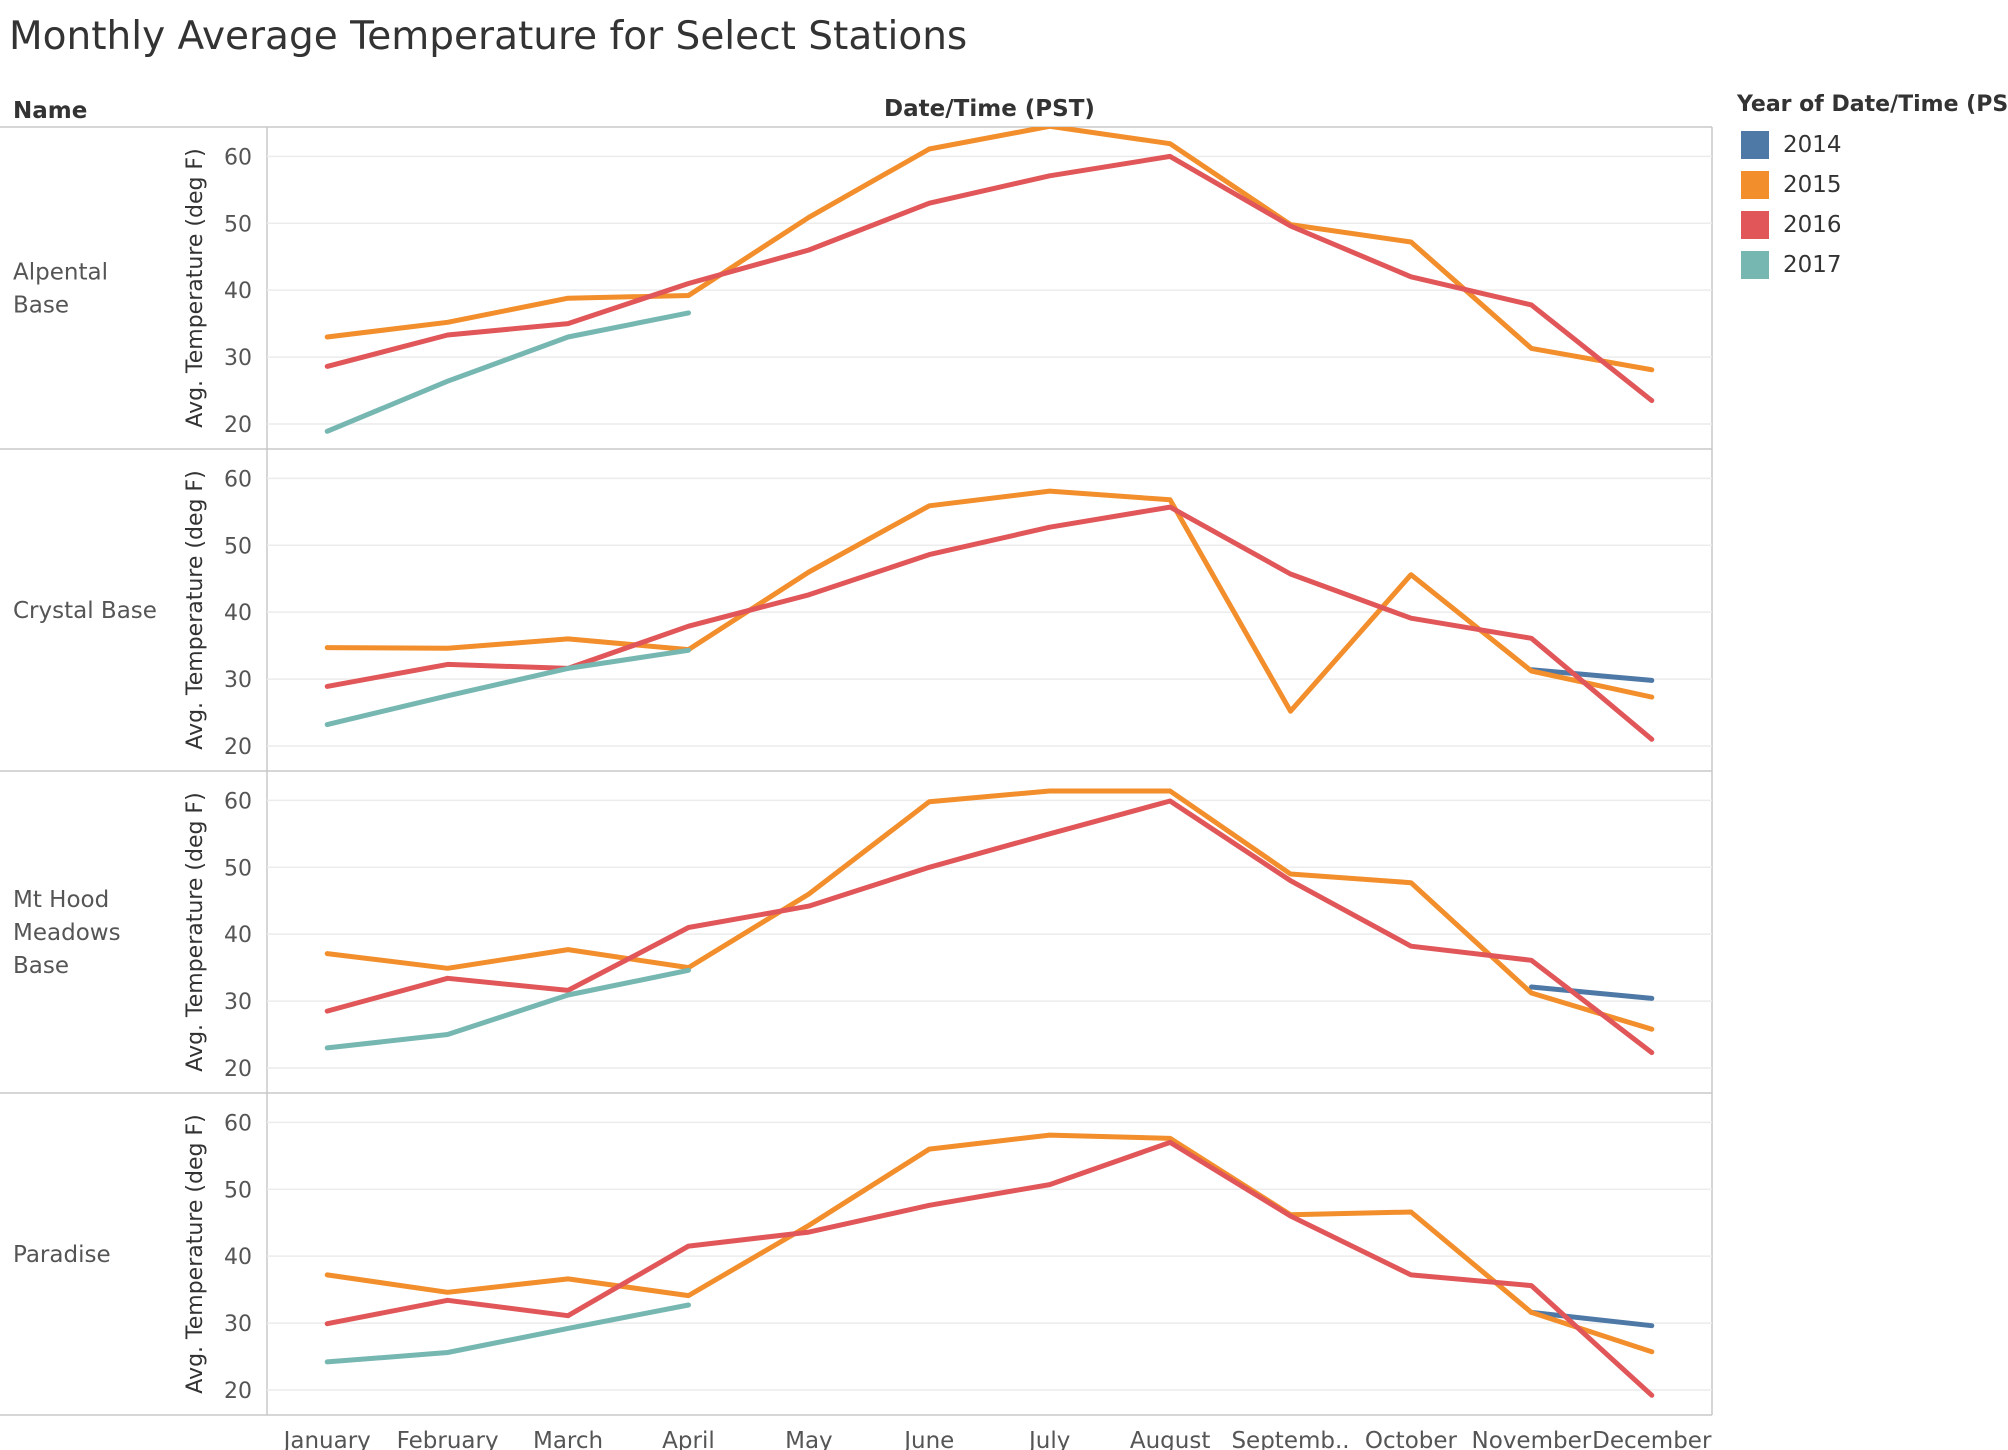 The height and width of the screenshot is (1450, 2008). I want to click on x-tick-label: March, so click(568, 1439).